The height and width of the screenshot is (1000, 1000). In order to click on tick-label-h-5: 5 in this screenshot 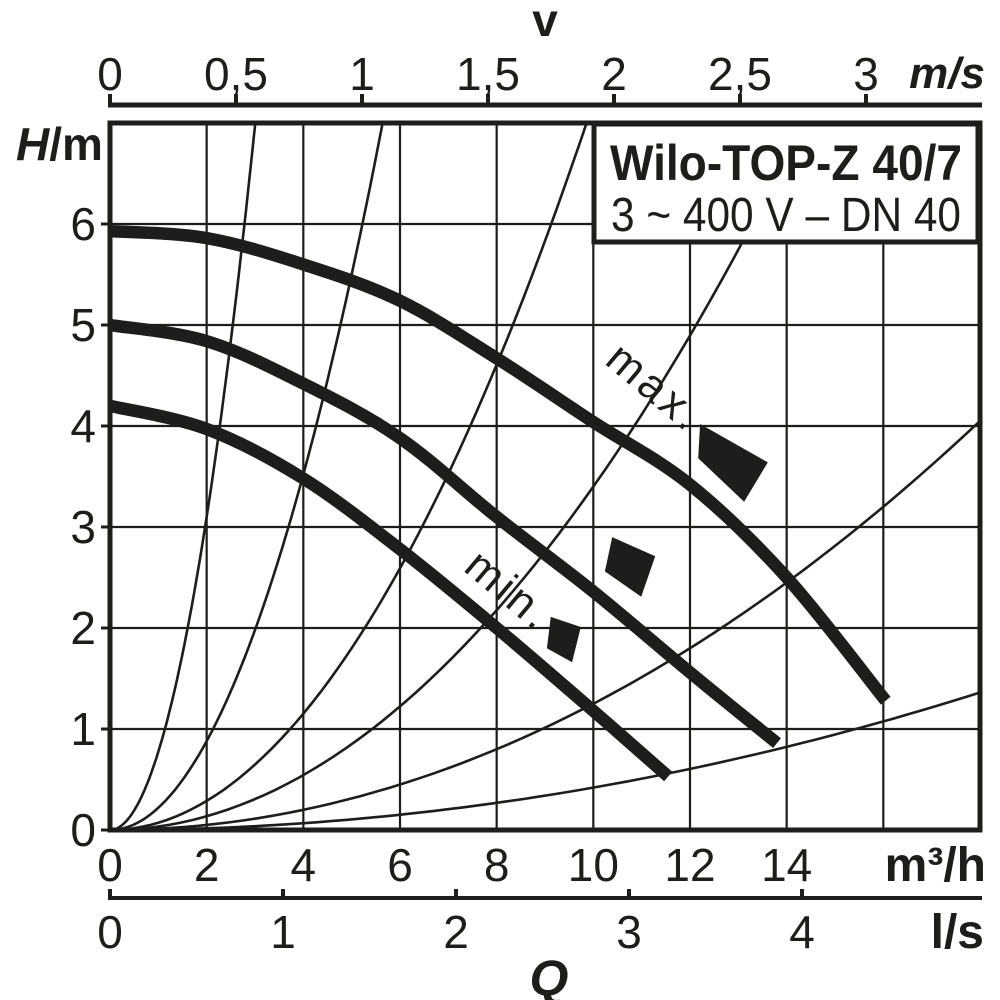, I will do `click(83, 325)`.